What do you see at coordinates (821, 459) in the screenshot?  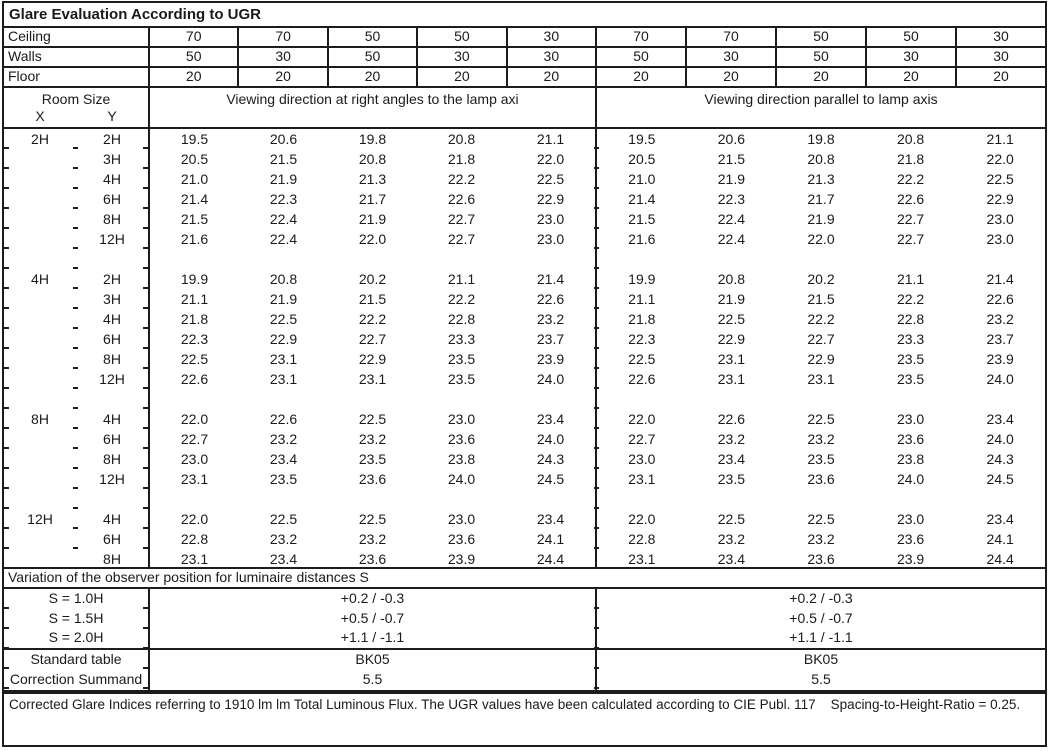 I see `ugr-half: 23.0 23.4 23.5 23.8 24.3` at bounding box center [821, 459].